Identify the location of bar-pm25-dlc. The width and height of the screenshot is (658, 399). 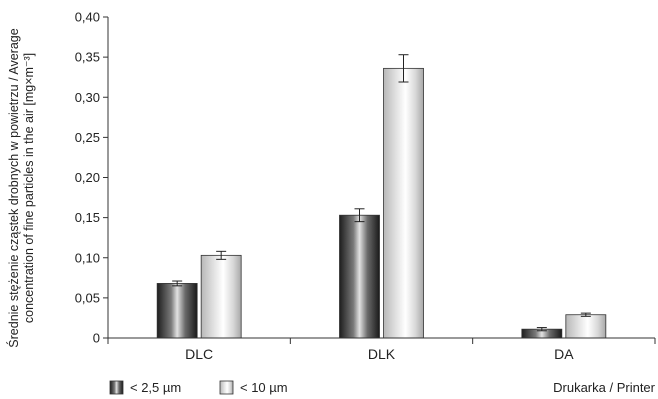
(177, 311).